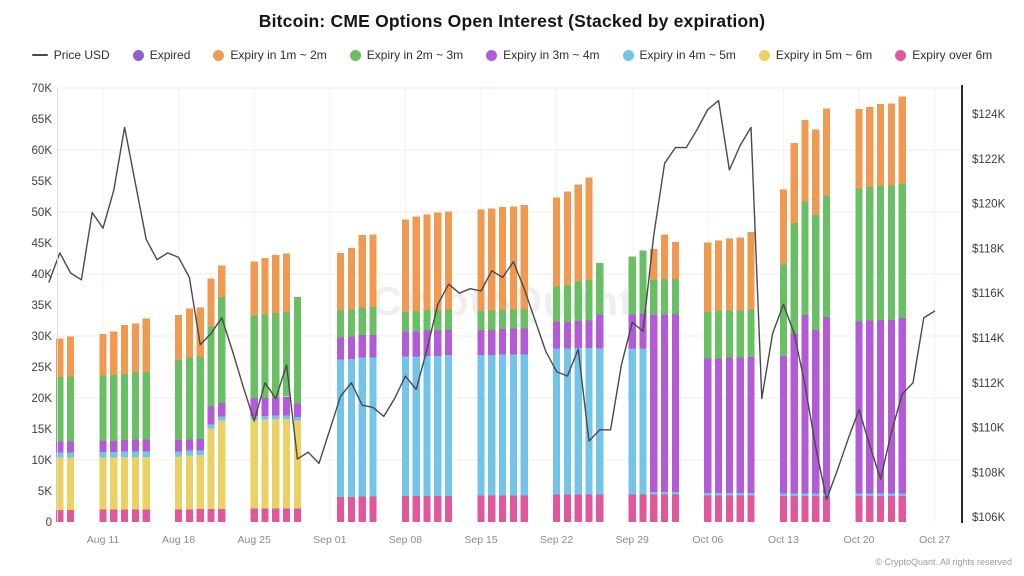 This screenshot has width=1024, height=576. I want to click on bar-segment-aug-19-e5_6m, so click(189, 482).